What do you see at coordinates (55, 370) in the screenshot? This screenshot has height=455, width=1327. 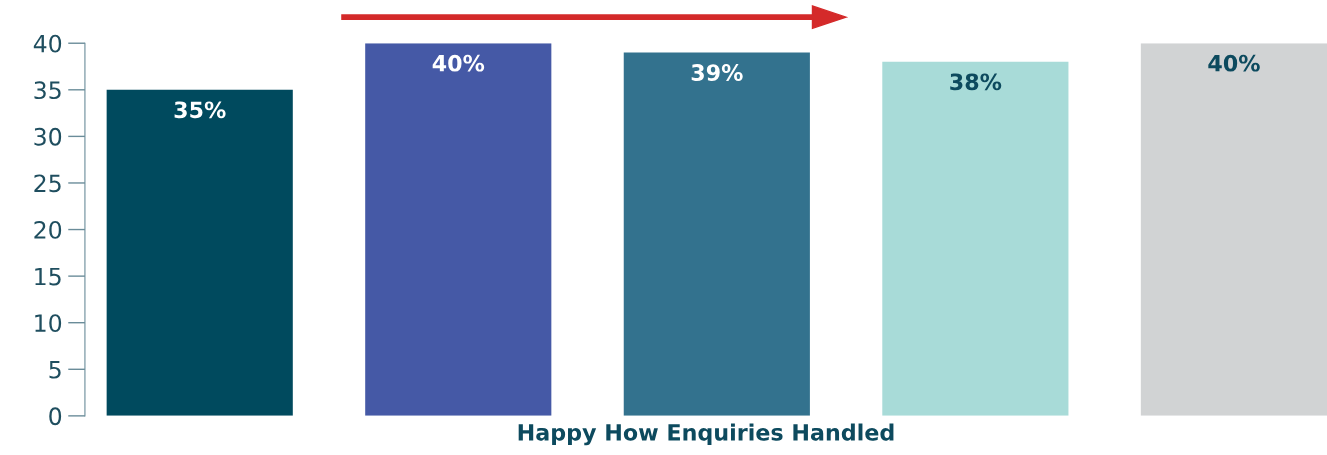 I see `y-tick-label: 5` at bounding box center [55, 370].